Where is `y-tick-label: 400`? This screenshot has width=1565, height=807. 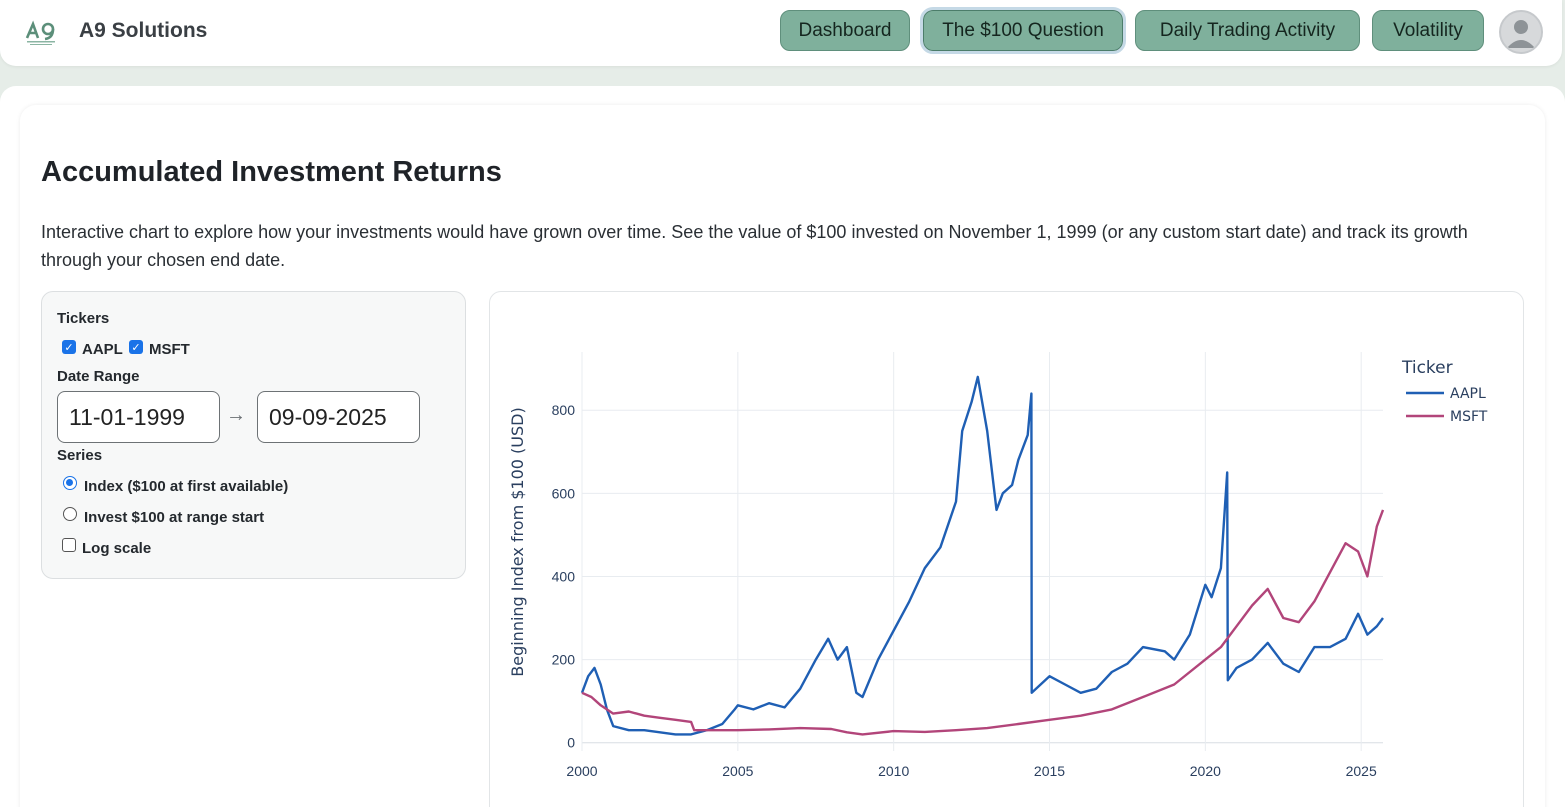 y-tick-label: 400 is located at coordinates (564, 576).